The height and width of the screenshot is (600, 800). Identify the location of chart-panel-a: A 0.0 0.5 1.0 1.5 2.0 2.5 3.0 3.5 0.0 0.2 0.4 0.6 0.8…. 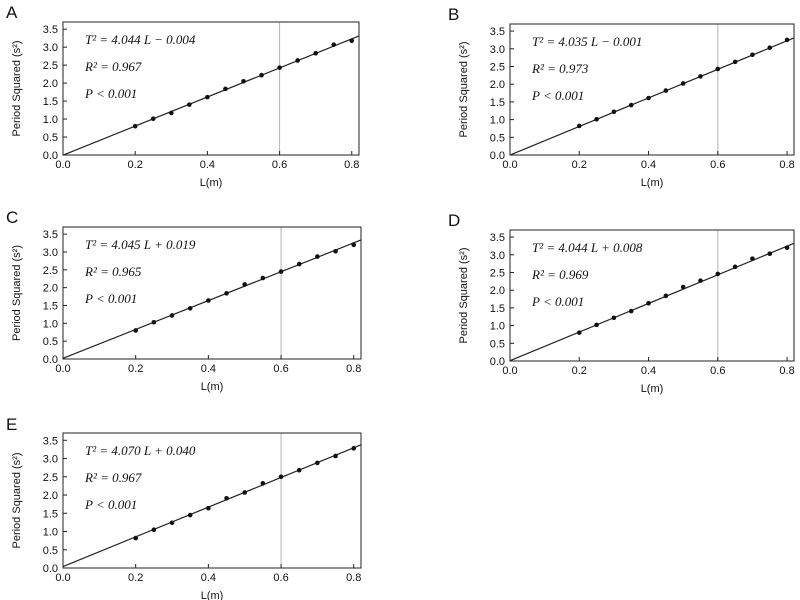
(183, 96).